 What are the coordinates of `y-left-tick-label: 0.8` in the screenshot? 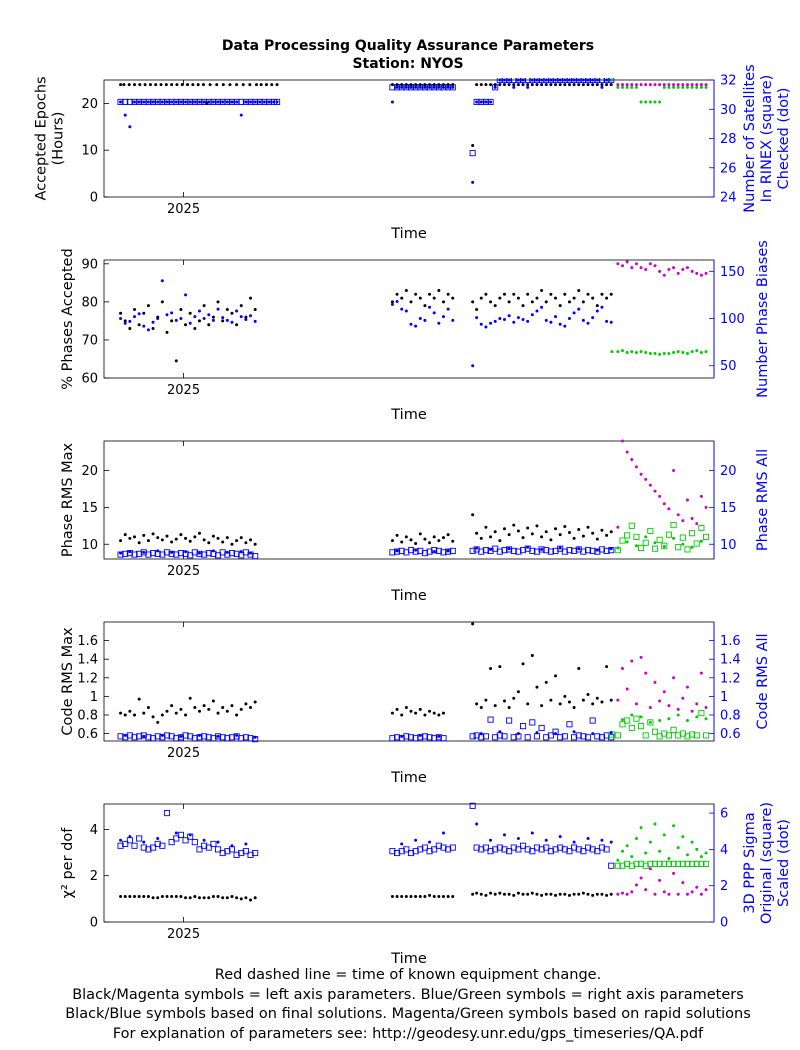 It's located at (87, 715).